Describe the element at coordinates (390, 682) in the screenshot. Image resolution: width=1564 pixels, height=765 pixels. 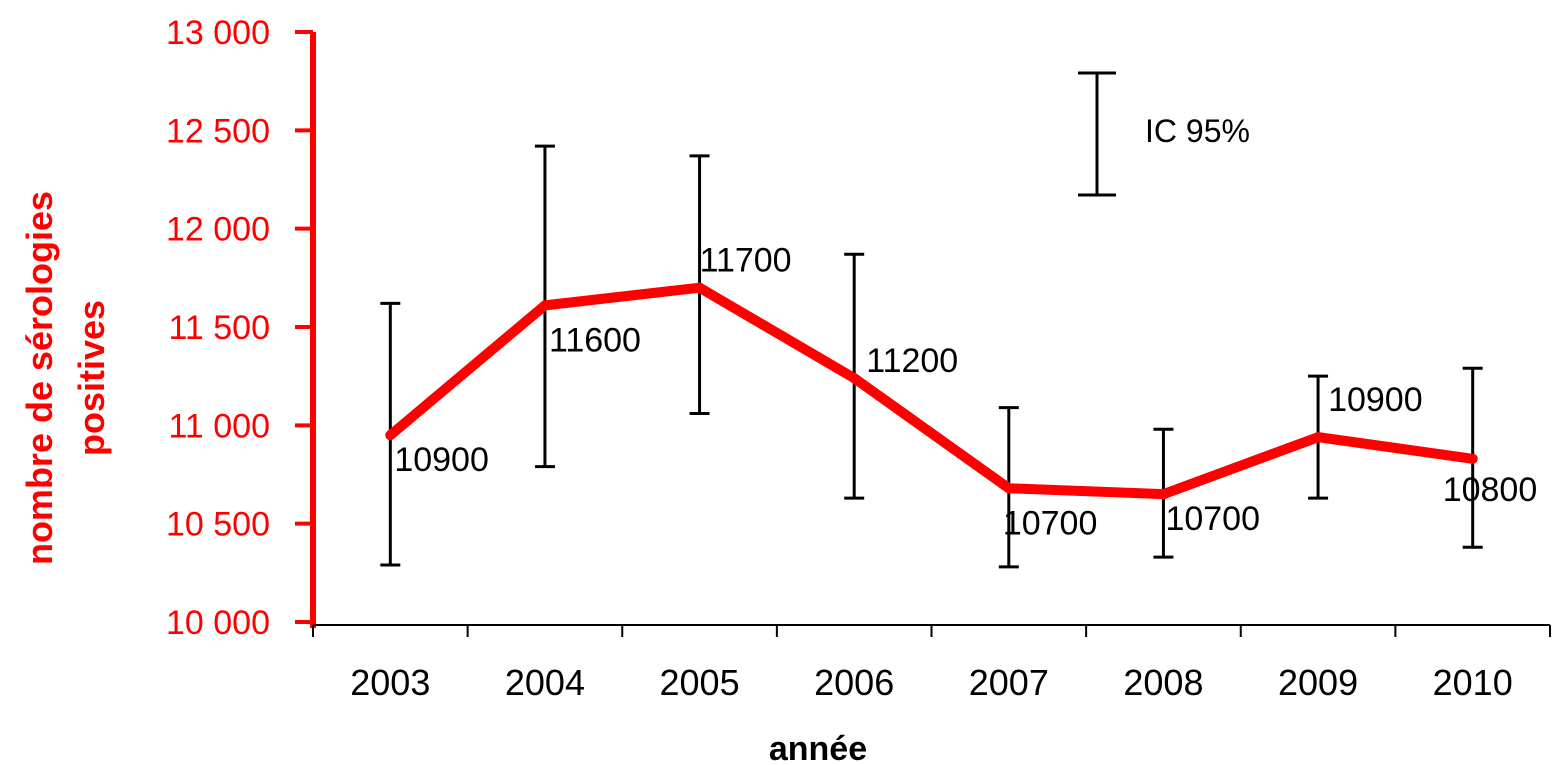
I see `x-tick-label: 2003` at that location.